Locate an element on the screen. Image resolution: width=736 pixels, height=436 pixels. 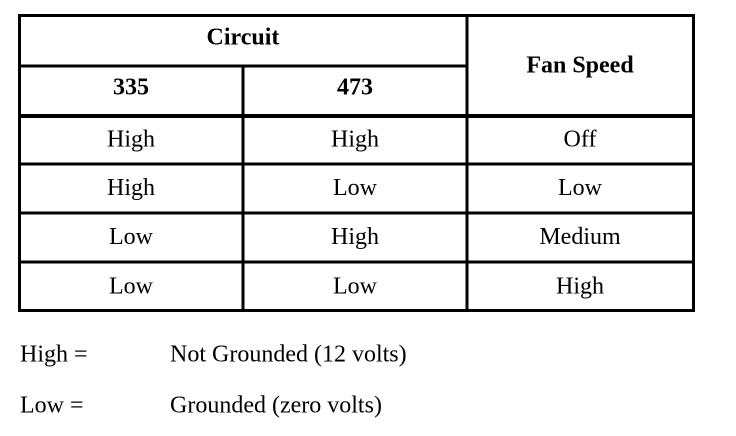
legend-definition: Grounded (zero volts) is located at coordinates (276, 406).